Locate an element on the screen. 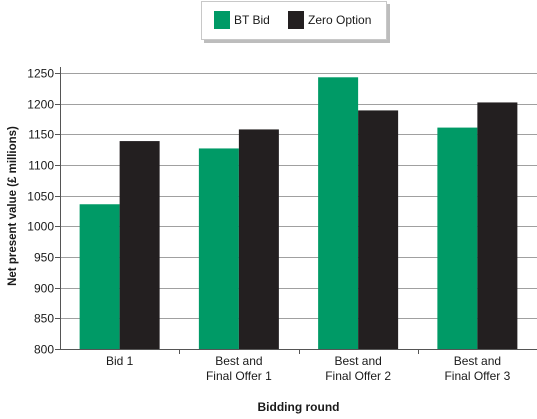 This screenshot has width=537, height=419. y-tick-label: 1150 is located at coordinates (41, 135).